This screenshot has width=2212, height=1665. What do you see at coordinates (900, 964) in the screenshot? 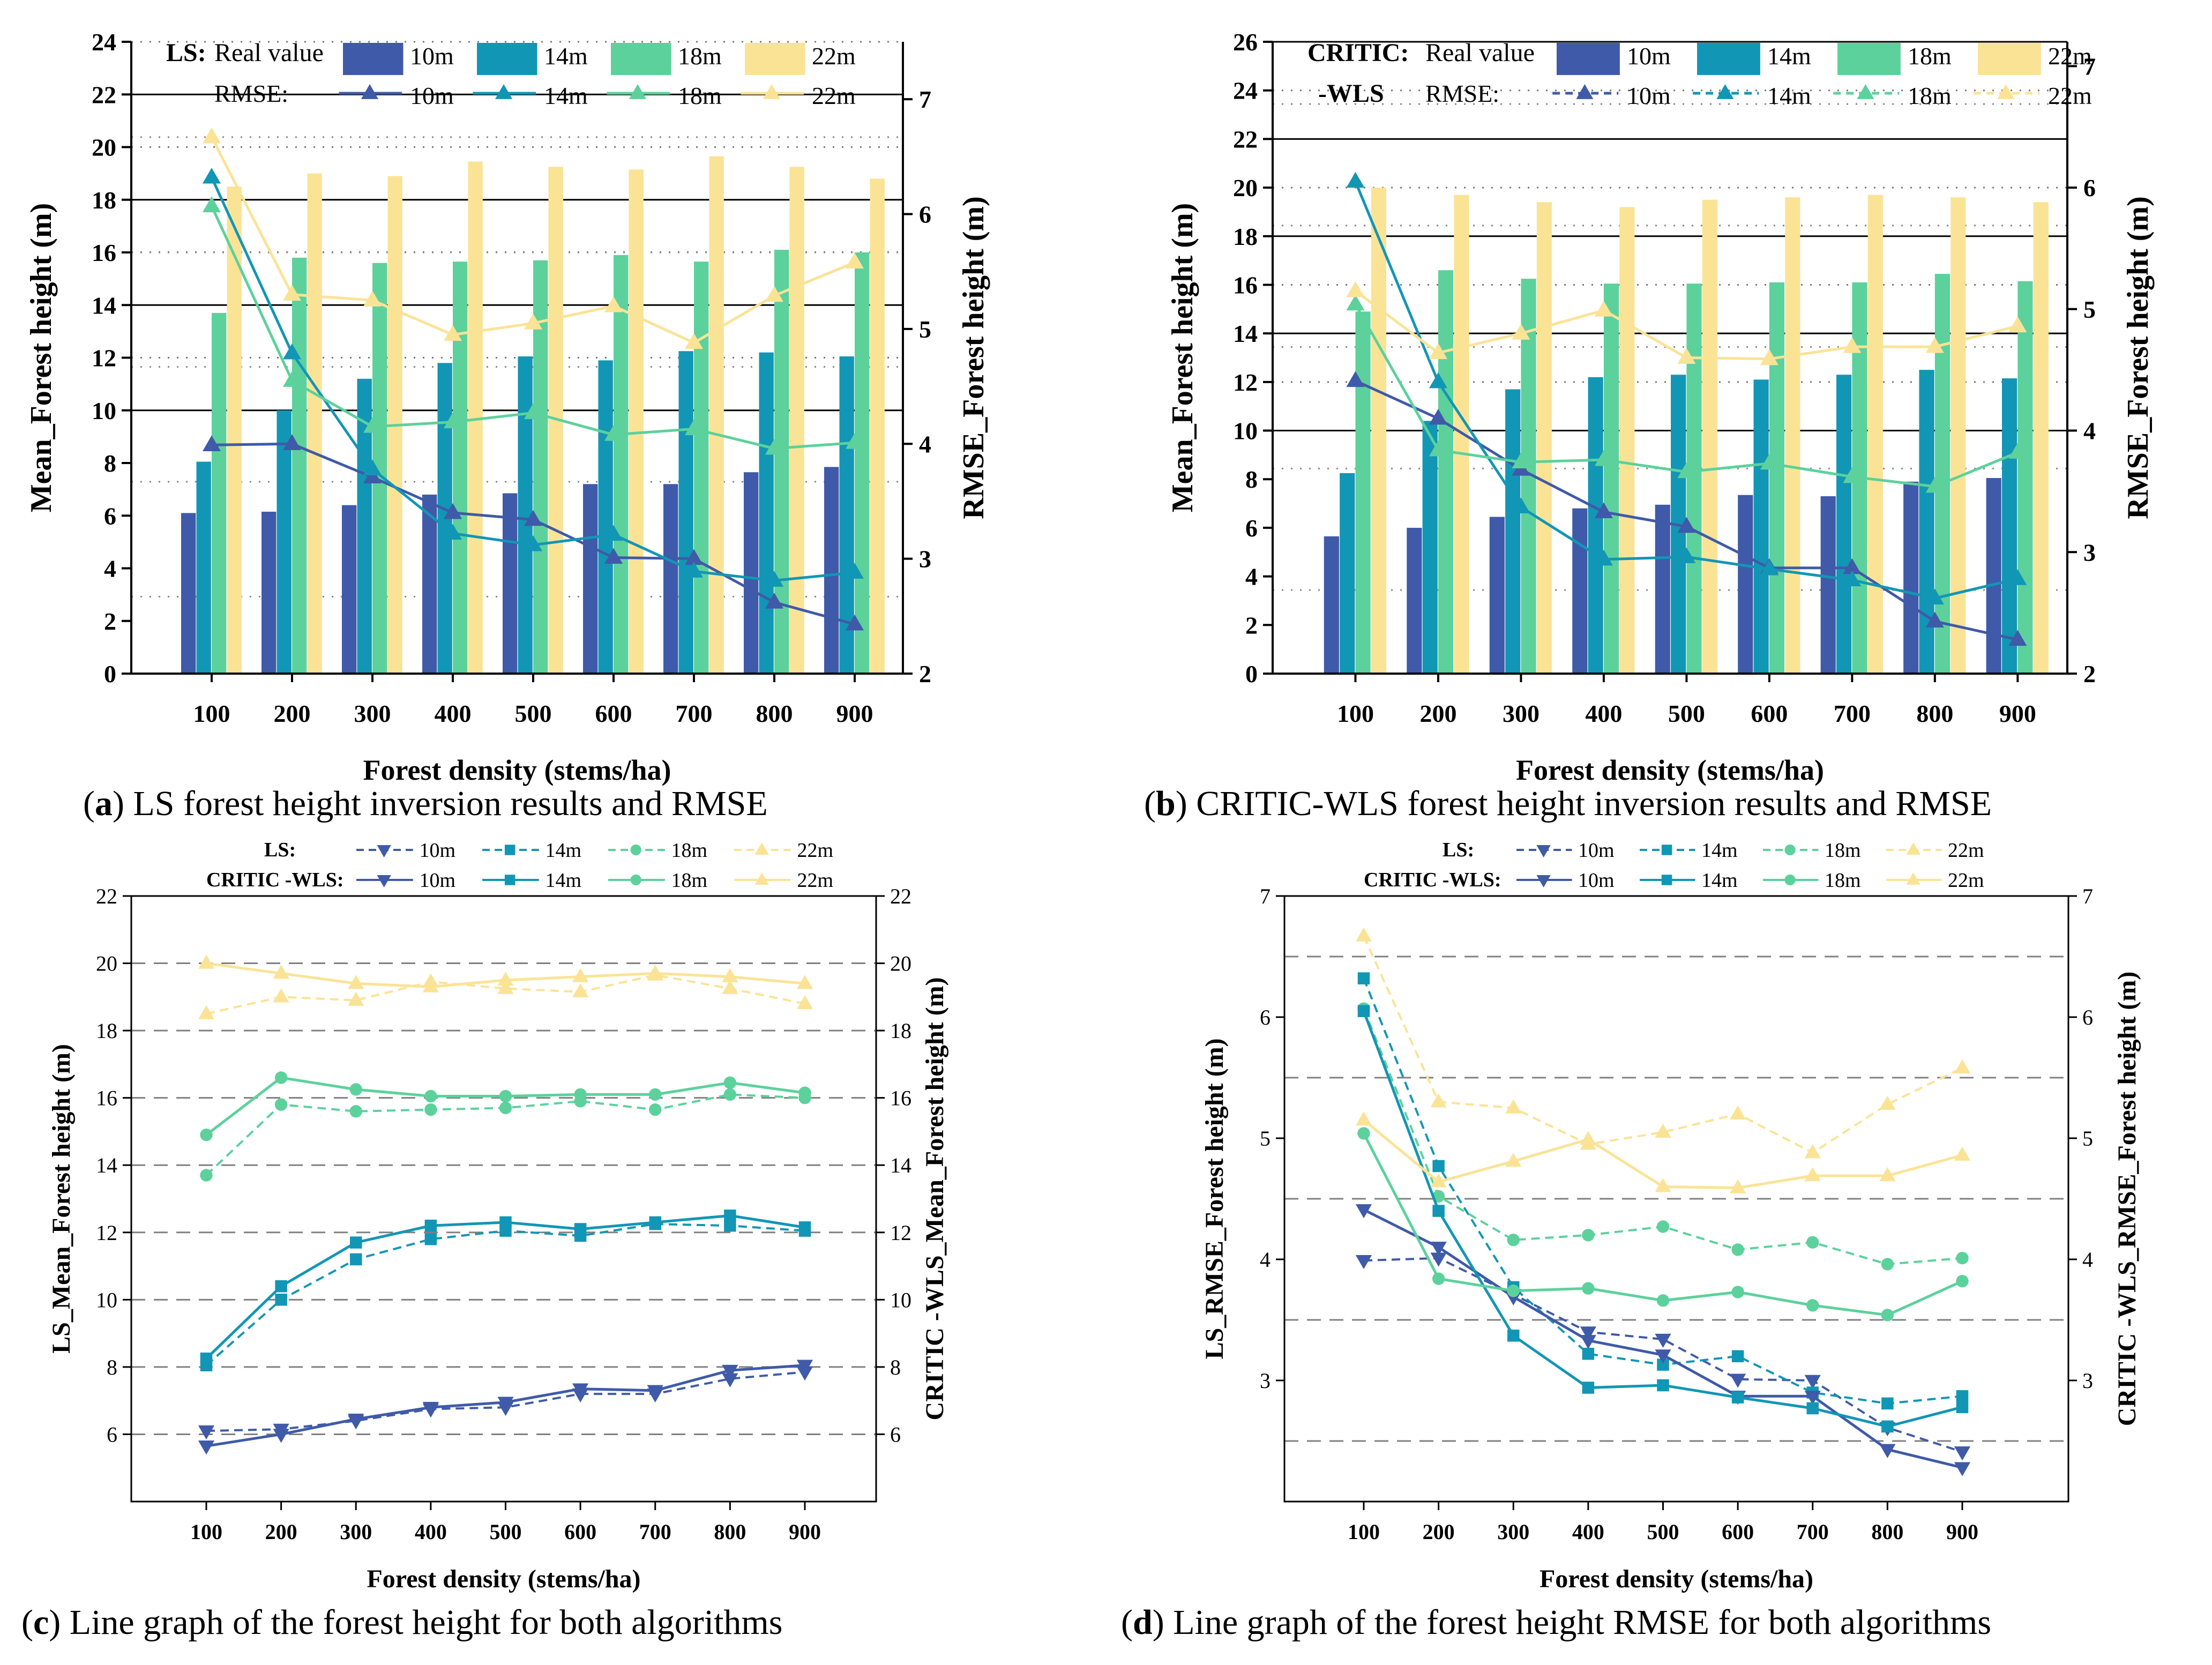
I see `y2-tick-label: 20` at bounding box center [900, 964].